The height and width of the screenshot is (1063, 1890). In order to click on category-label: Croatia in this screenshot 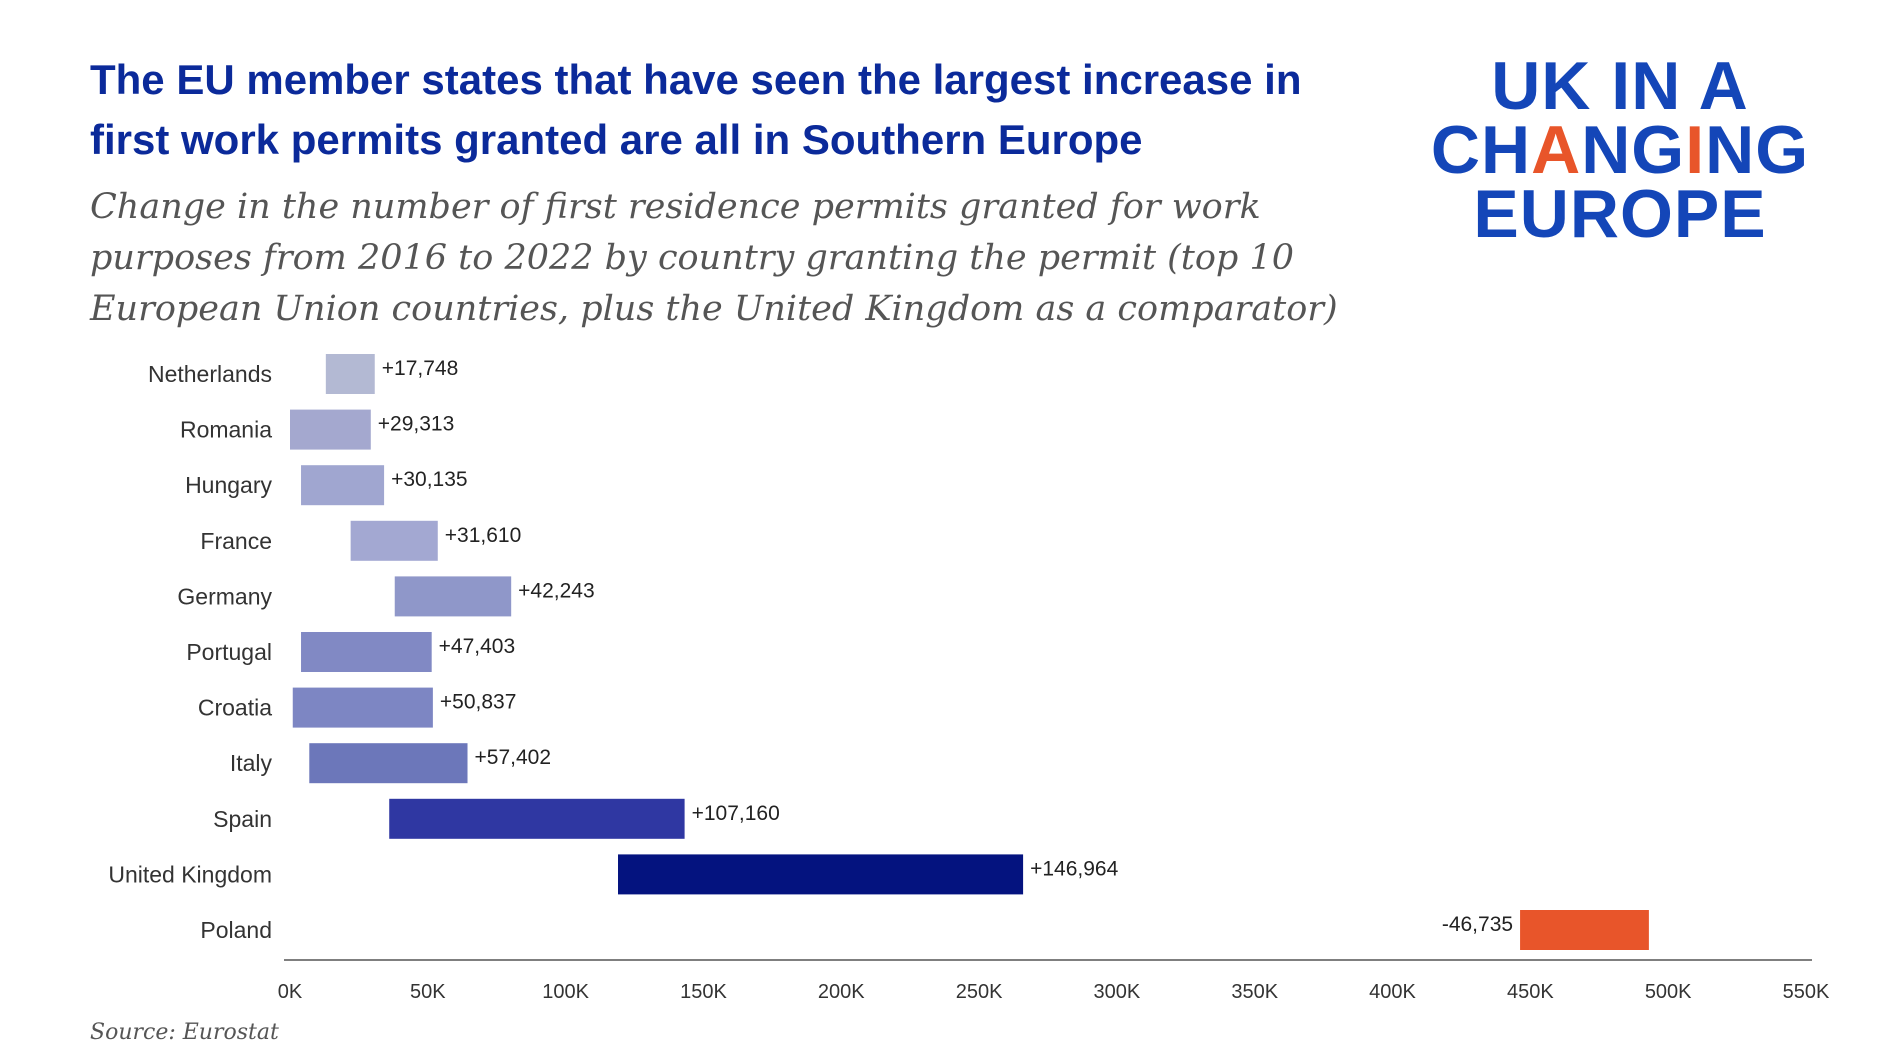, I will do `click(235, 708)`.